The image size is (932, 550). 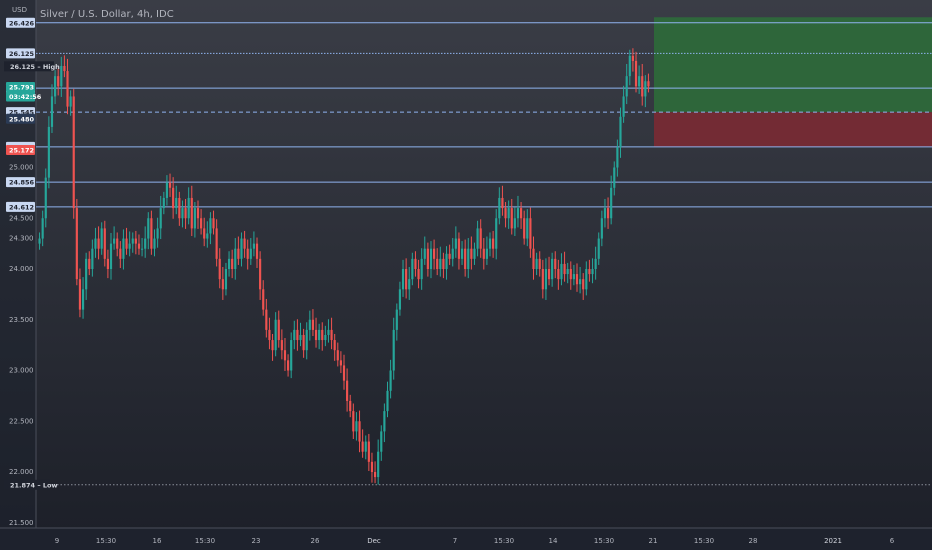 What do you see at coordinates (25, 97) in the screenshot?
I see `price-tag-text: 03:42:56` at bounding box center [25, 97].